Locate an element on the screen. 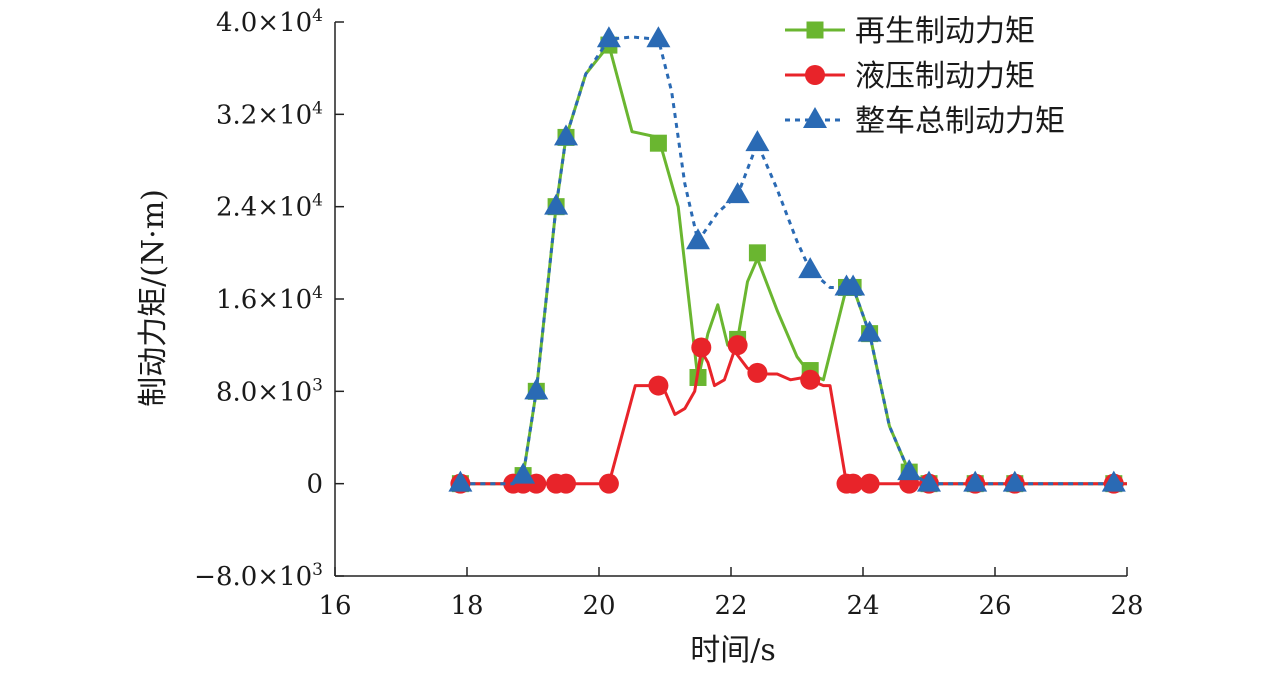  legend-marker-circle is located at coordinates (815, 75).